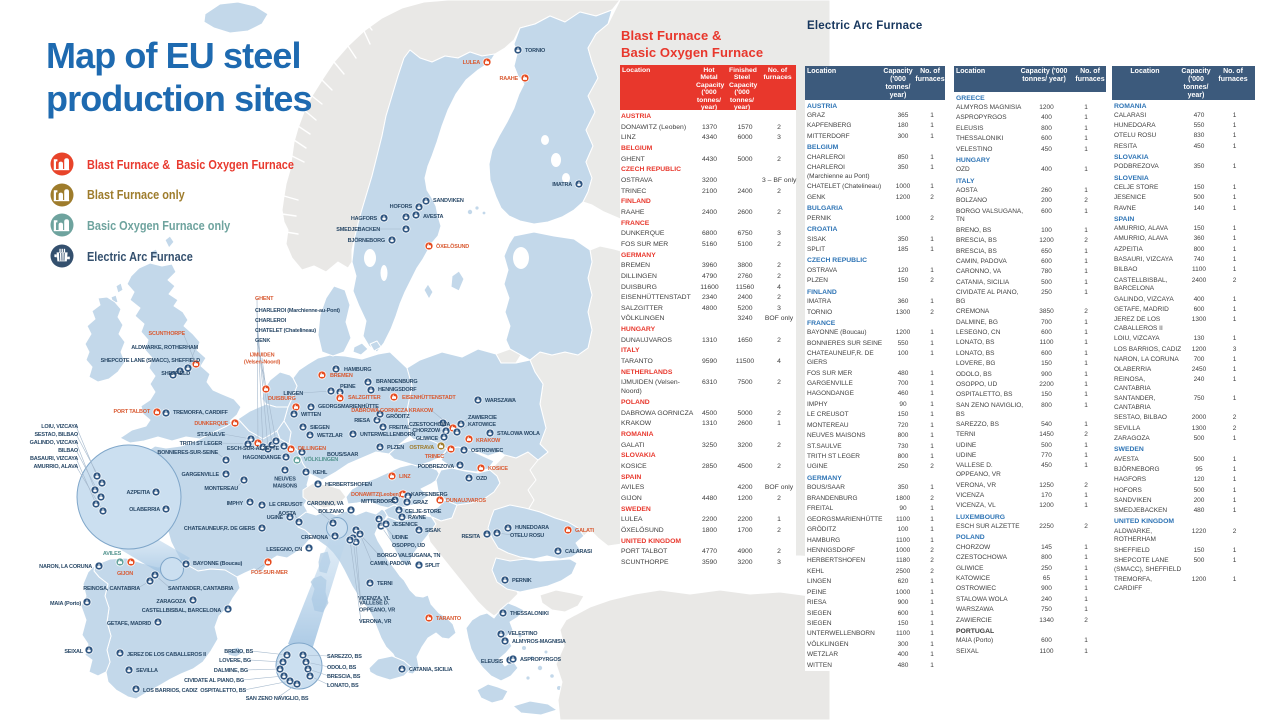 The image size is (1280, 720). What do you see at coordinates (470, 537) in the screenshot?
I see `svg-text: RESITA` at bounding box center [470, 537].